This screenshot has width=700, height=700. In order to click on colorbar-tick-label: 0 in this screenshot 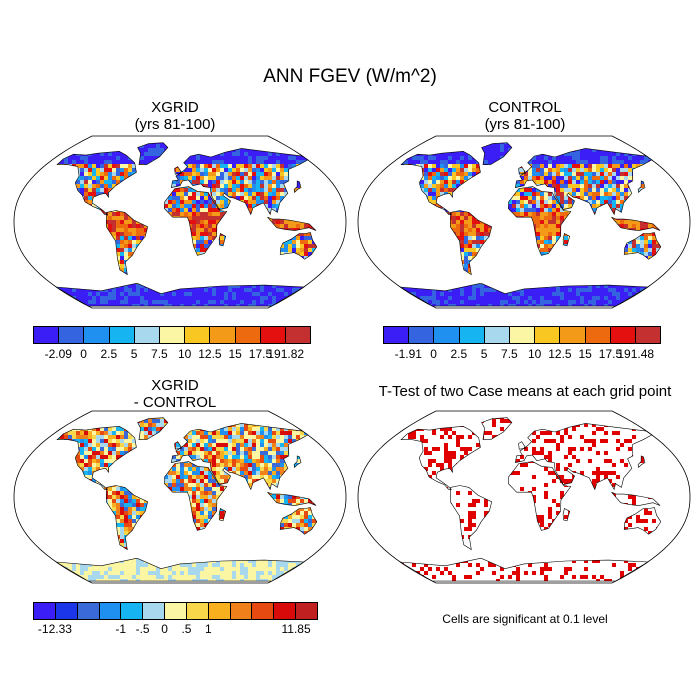, I will do `click(433, 354)`.